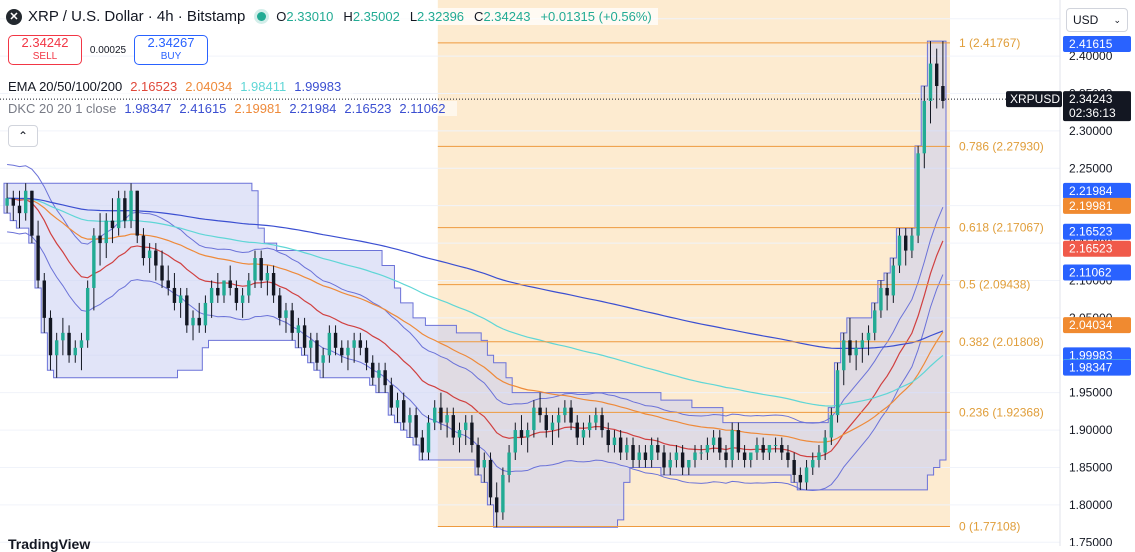  I want to click on price-tick-label: 1.95000, so click(1091, 393).